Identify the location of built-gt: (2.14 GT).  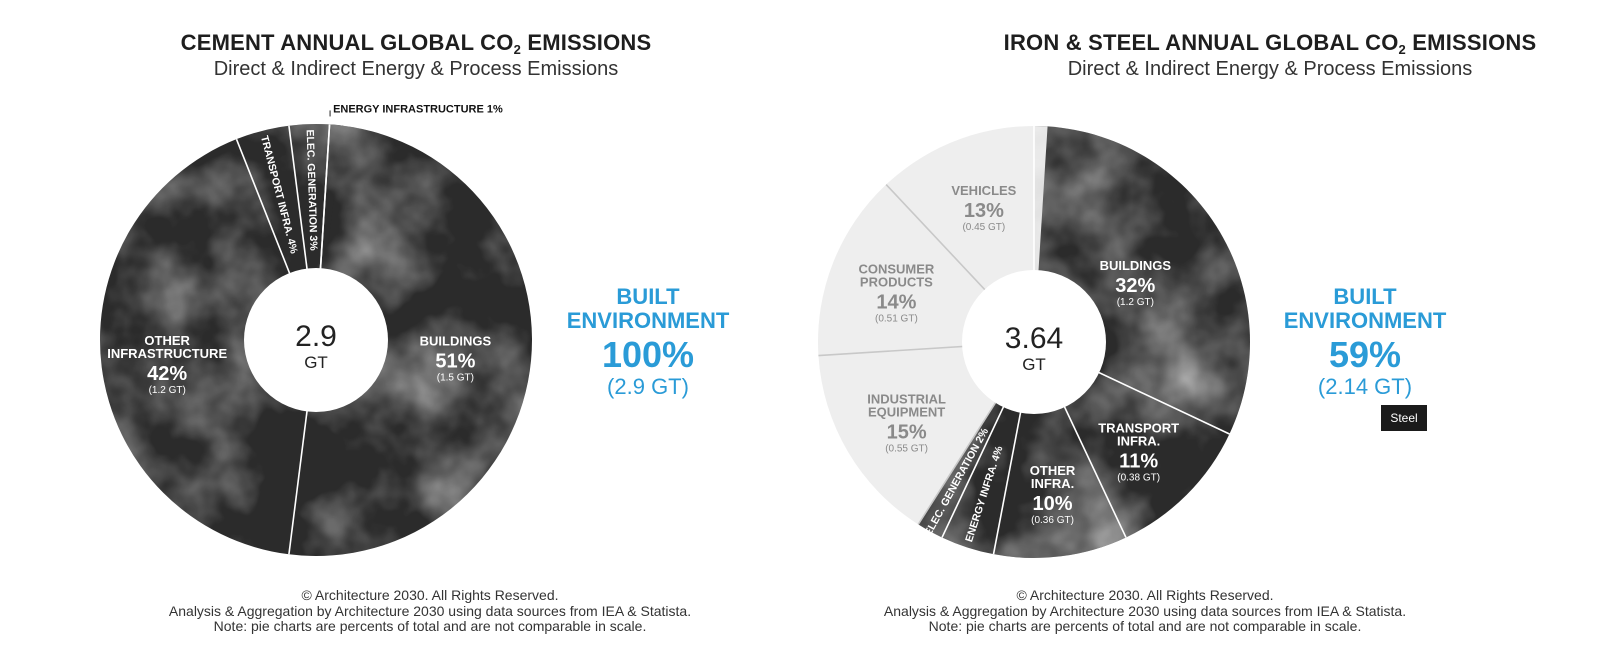
(1365, 386).